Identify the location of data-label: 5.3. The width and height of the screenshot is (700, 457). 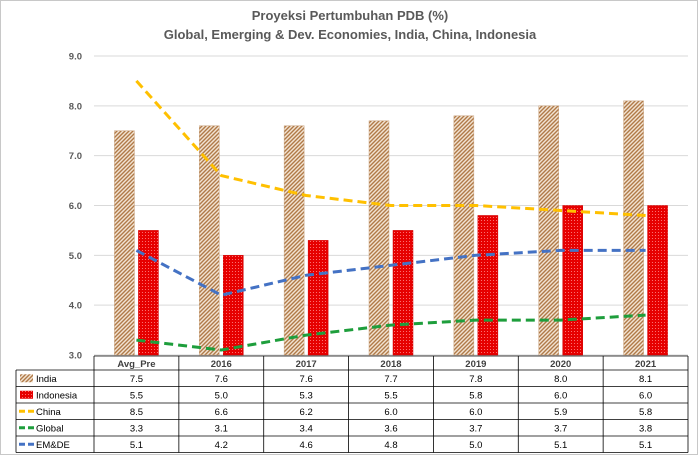
(306, 395).